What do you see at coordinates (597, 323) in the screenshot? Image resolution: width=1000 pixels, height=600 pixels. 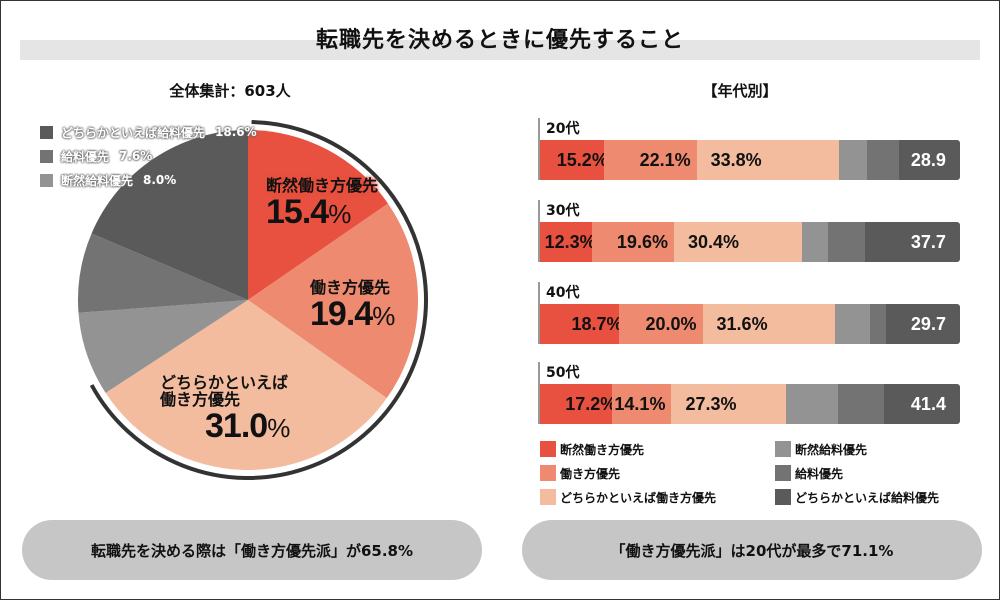 I see `segment-value-label: 18.7%` at bounding box center [597, 323].